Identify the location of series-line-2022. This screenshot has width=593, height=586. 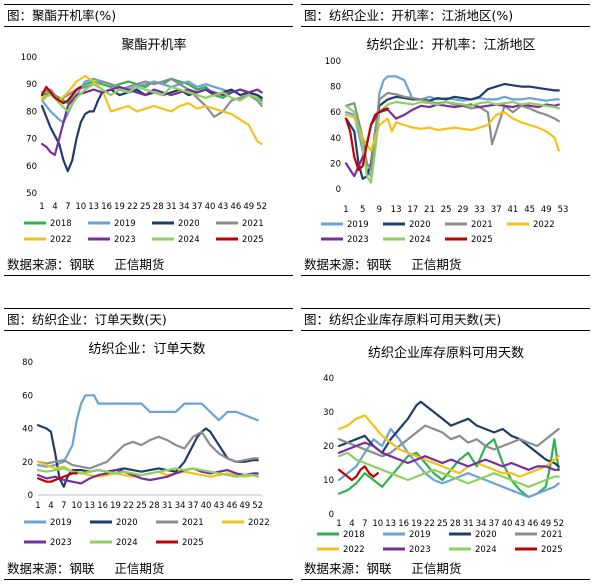
(151, 110).